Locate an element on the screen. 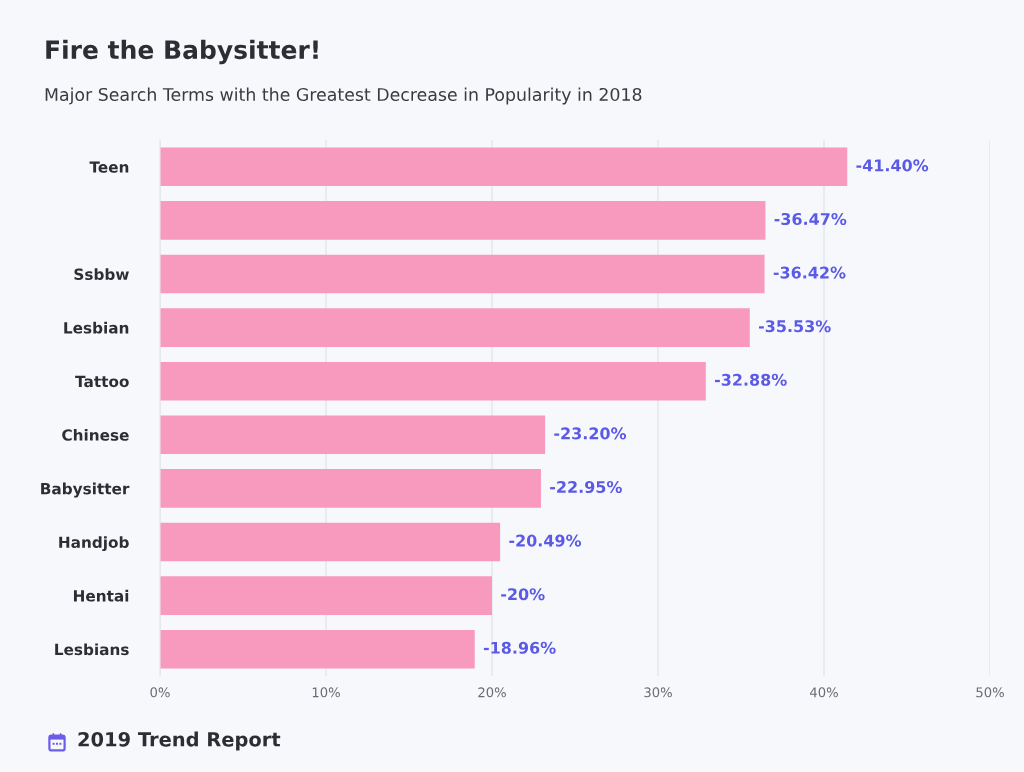 Image resolution: width=1024 pixels, height=772 pixels. y-tick-label: Babysitter is located at coordinates (85, 490).